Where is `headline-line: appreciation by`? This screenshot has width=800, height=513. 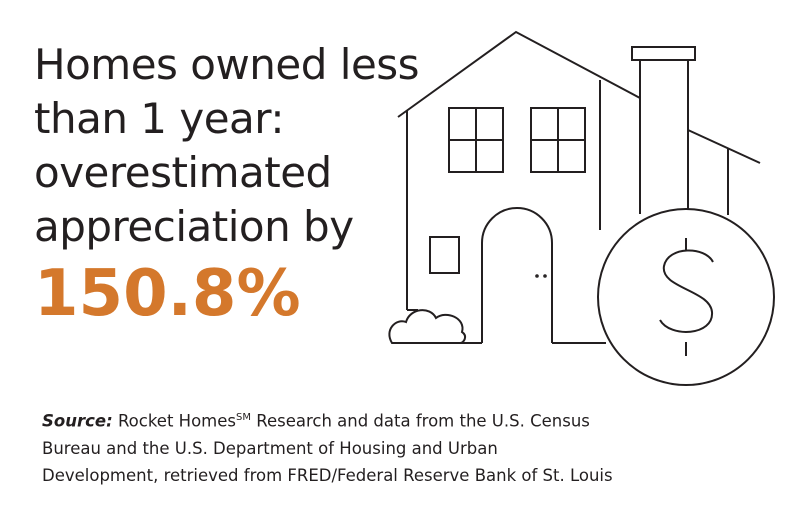 headline-line: appreciation by is located at coordinates (194, 226).